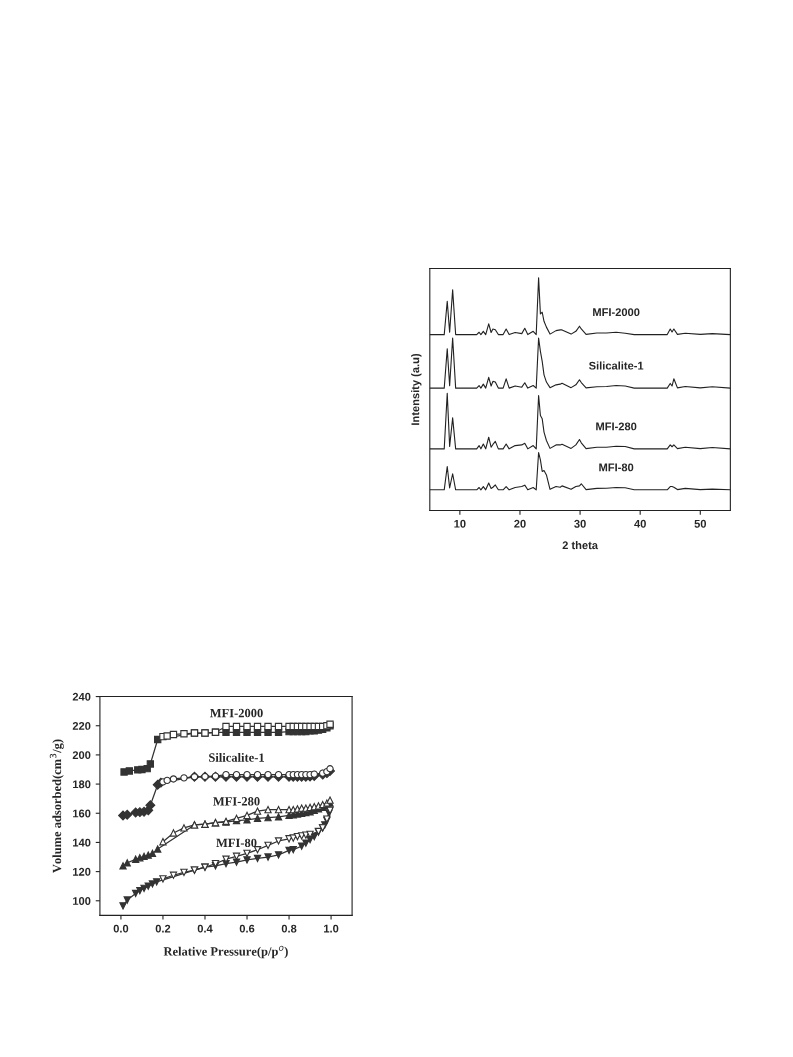 The width and height of the screenshot is (793, 1057). What do you see at coordinates (225, 952) in the screenshot?
I see `x-axis-title: Relative Pressure(p/p$^{o}$)` at bounding box center [225, 952].